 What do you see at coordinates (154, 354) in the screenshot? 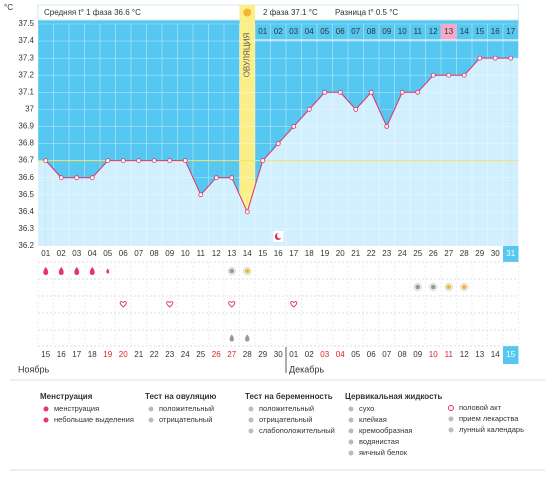
I see `date: 22` at bounding box center [154, 354].